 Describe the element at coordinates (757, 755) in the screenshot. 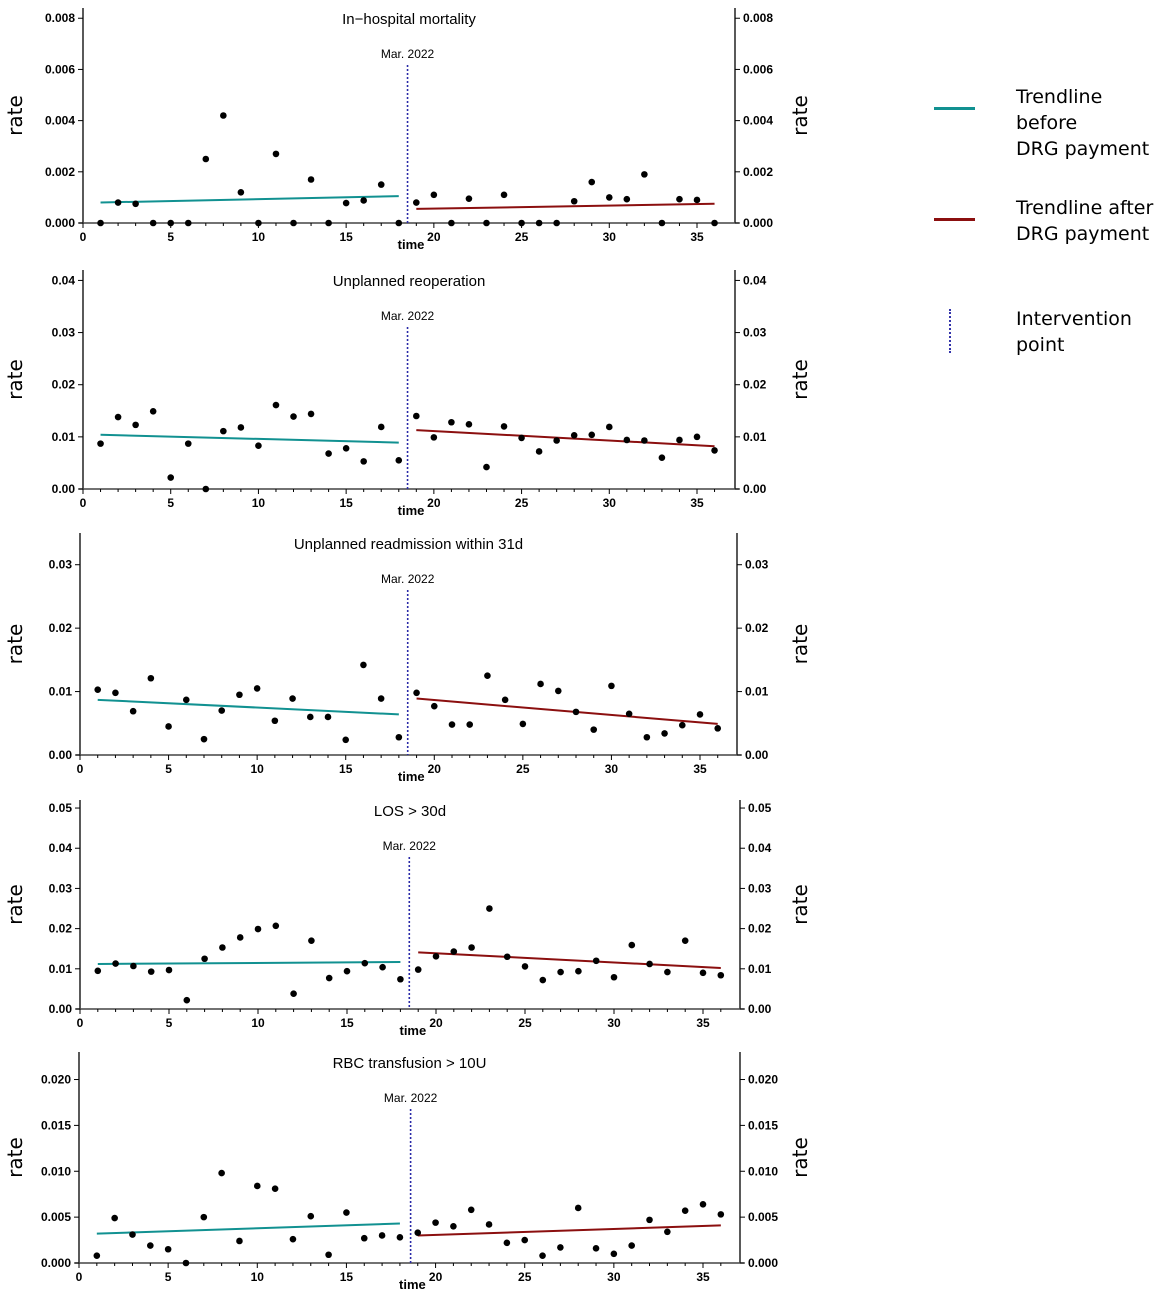

I see `y-tick-label-right: 0.00` at that location.